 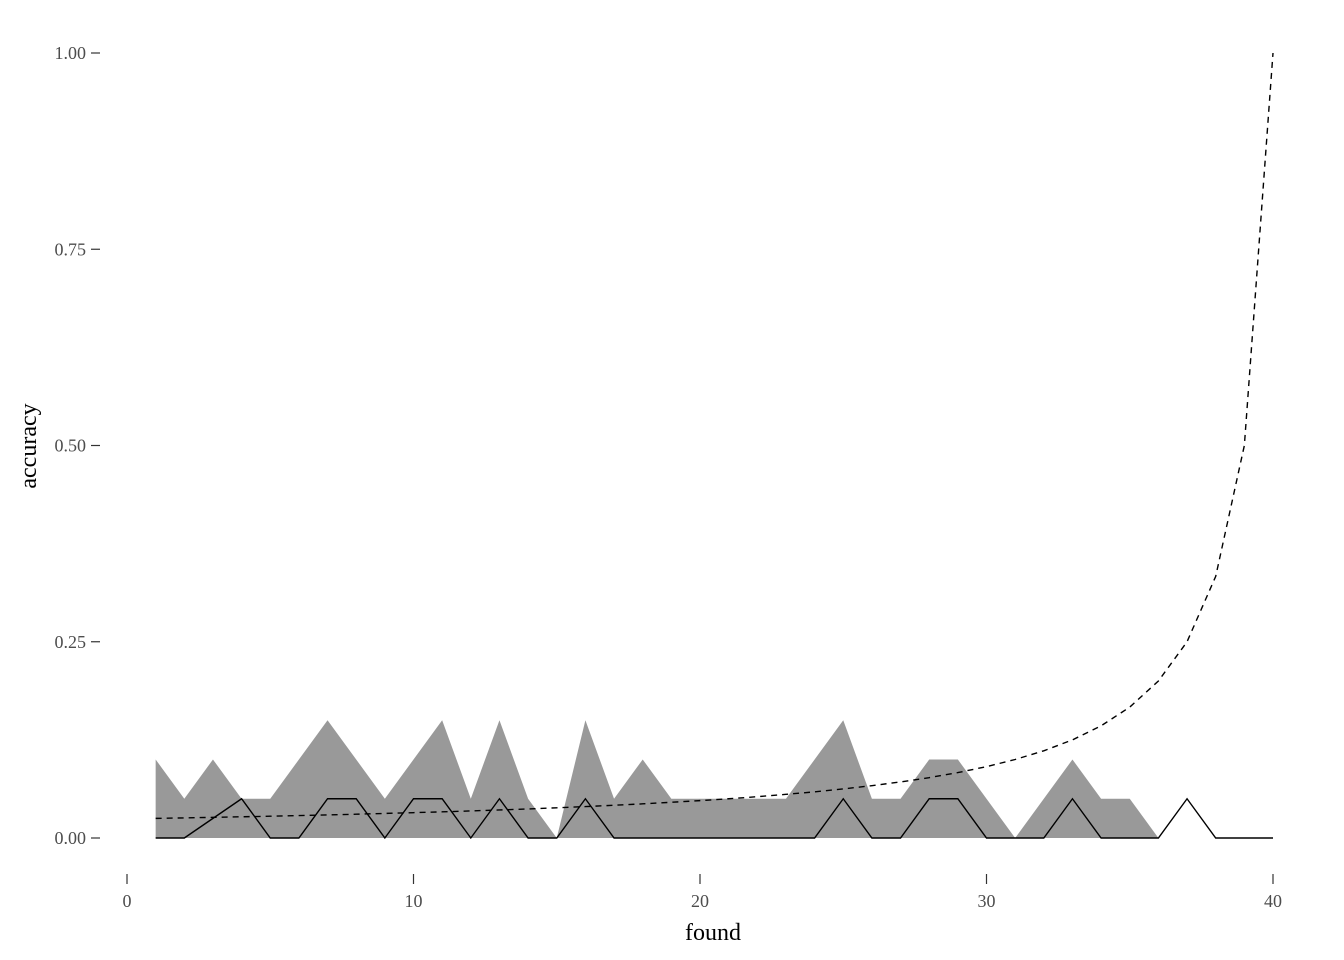 I want to click on y-tick-label: 0.25, so click(x=71, y=642).